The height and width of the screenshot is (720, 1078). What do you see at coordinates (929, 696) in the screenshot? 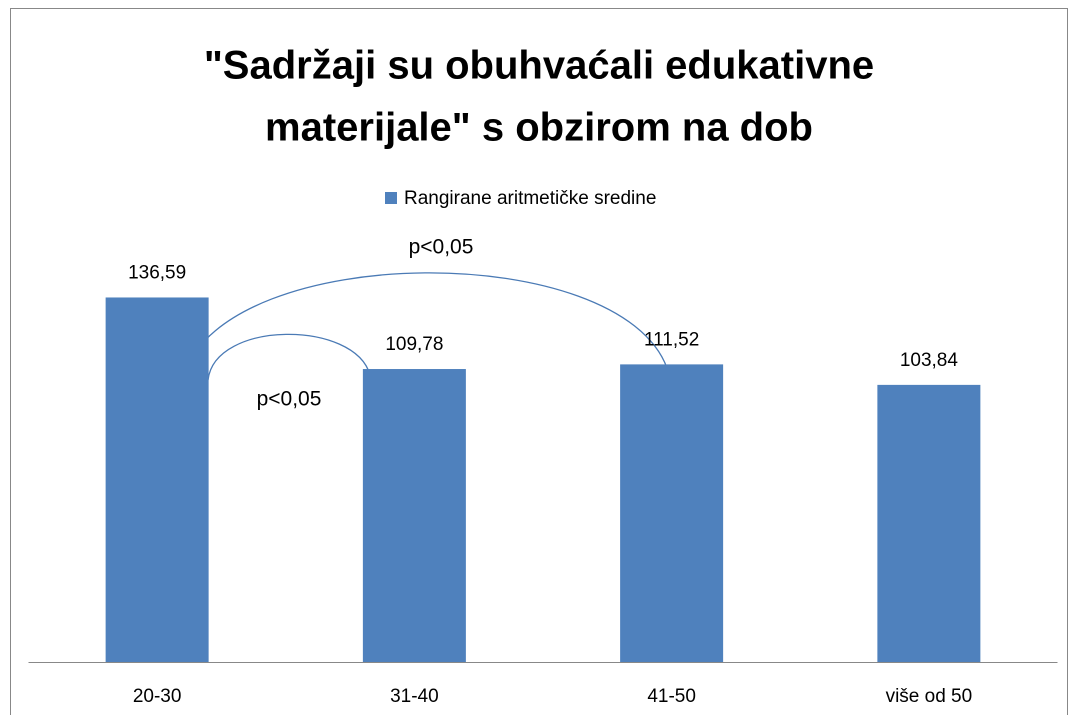
I see `x-tick-label: više od 50` at bounding box center [929, 696].